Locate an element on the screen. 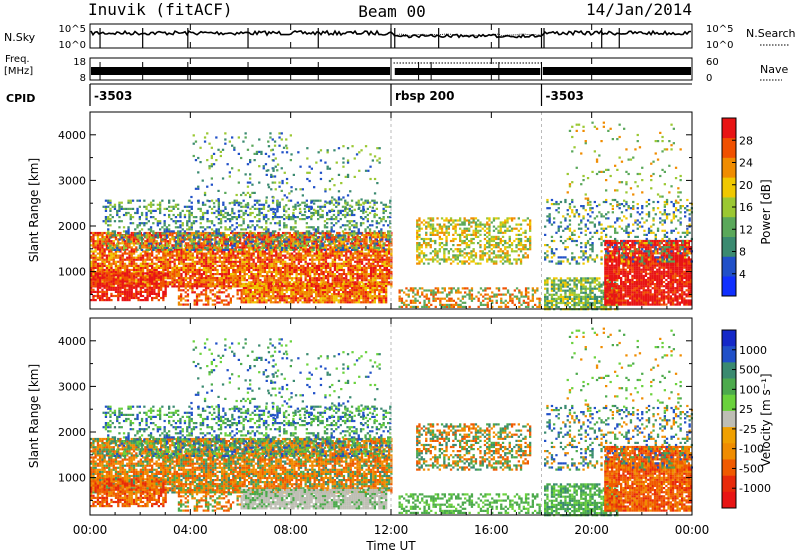 Image resolution: width=800 pixels, height=554 pixels. freq-tick-high: 18 is located at coordinates (79, 62).